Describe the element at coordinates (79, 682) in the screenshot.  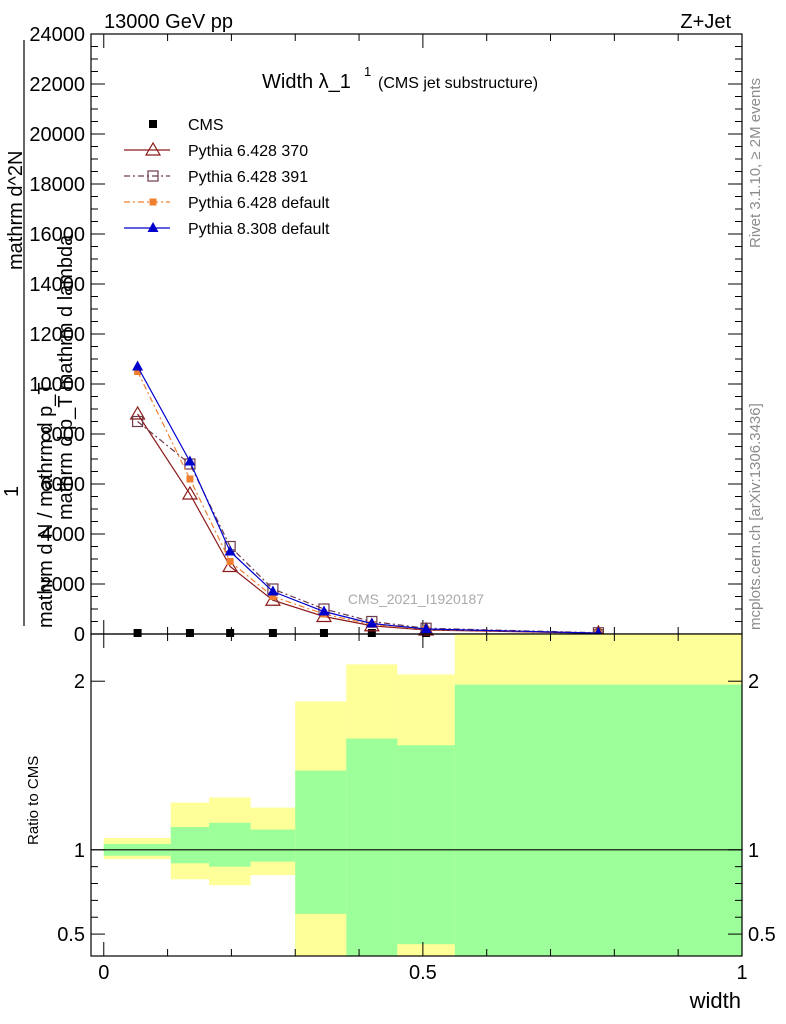
I see `ratio-y-tick-label: 2` at that location.